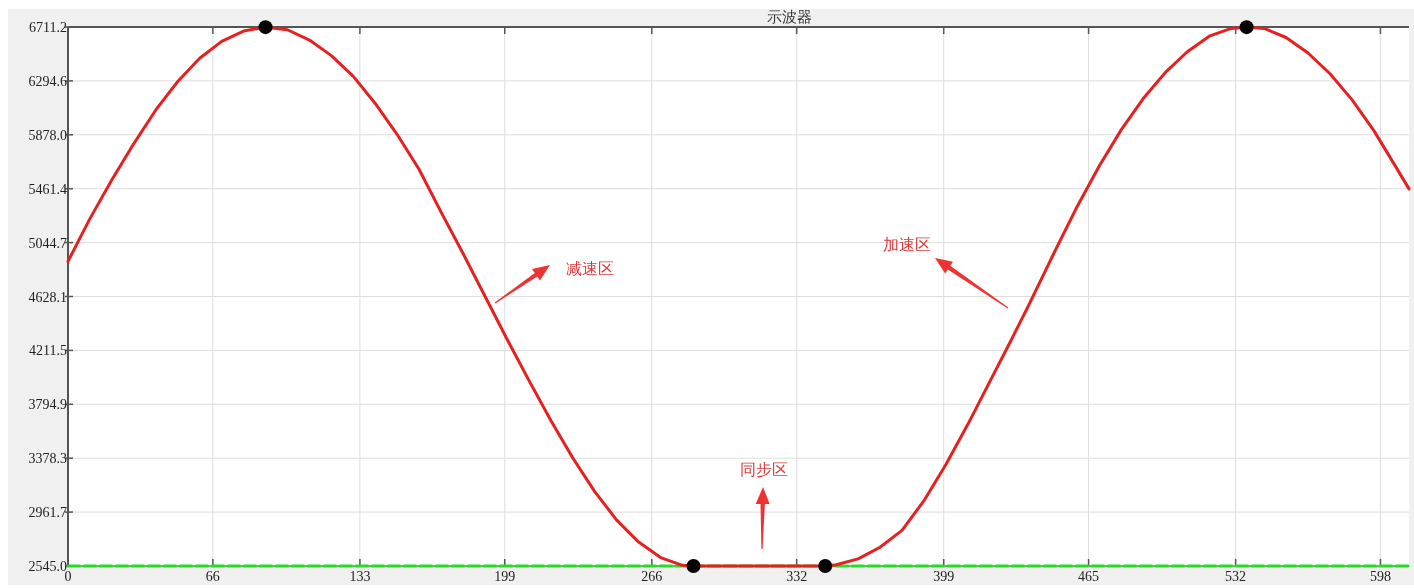 Image resolution: width=1414 pixels, height=588 pixels. Describe the element at coordinates (47, 459) in the screenshot. I see `y-tick-label: 3378.3` at that location.